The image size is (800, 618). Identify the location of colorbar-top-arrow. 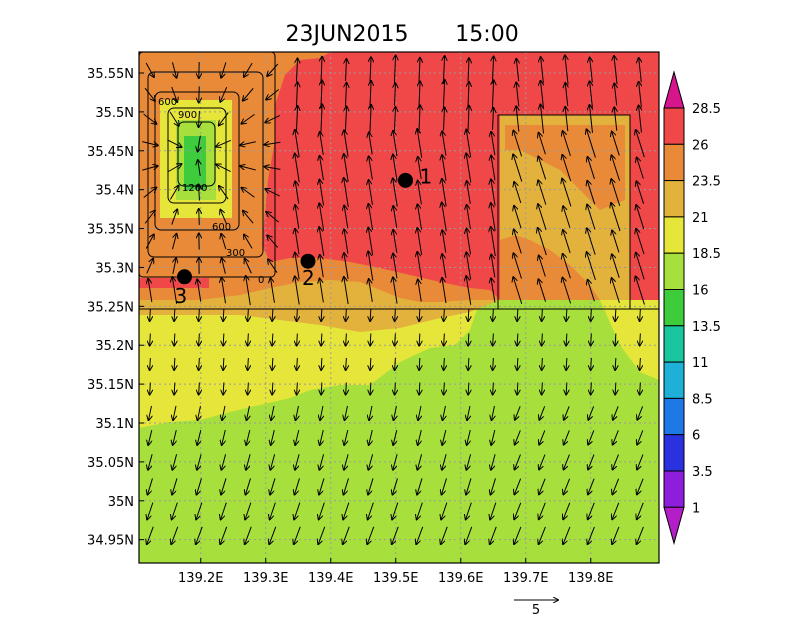
(674, 89).